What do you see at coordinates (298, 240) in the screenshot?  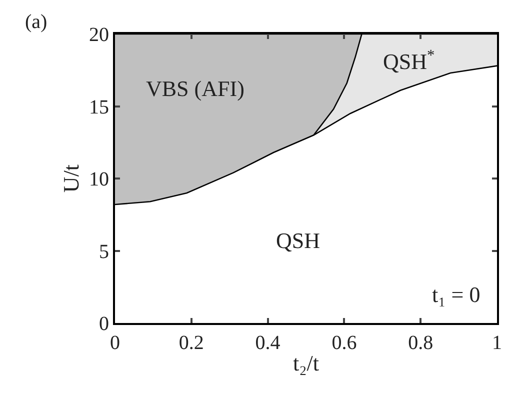 I see `annotation: QSH` at bounding box center [298, 240].